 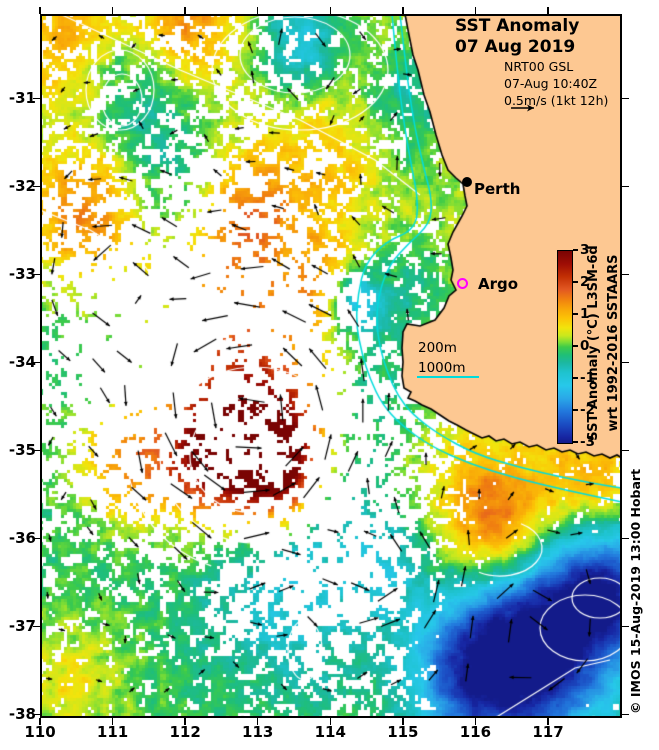 What do you see at coordinates (585, 314) in the screenshot?
I see `colorbar-tick-label: 1` at bounding box center [585, 314].